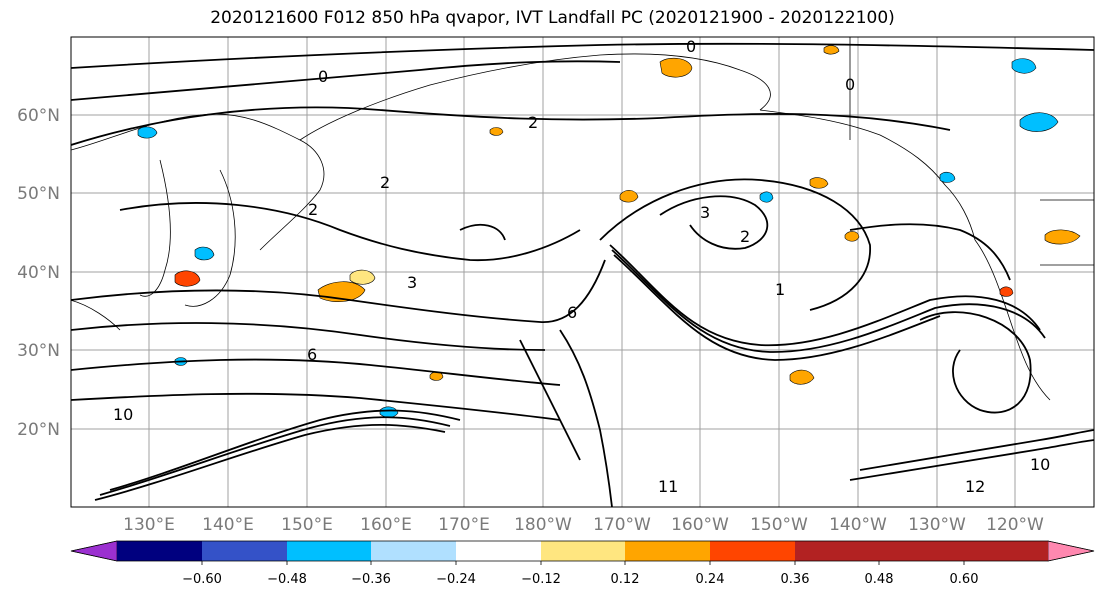  Describe the element at coordinates (964, 579) in the screenshot. I see `colorbar-label: 0.60` at that location.